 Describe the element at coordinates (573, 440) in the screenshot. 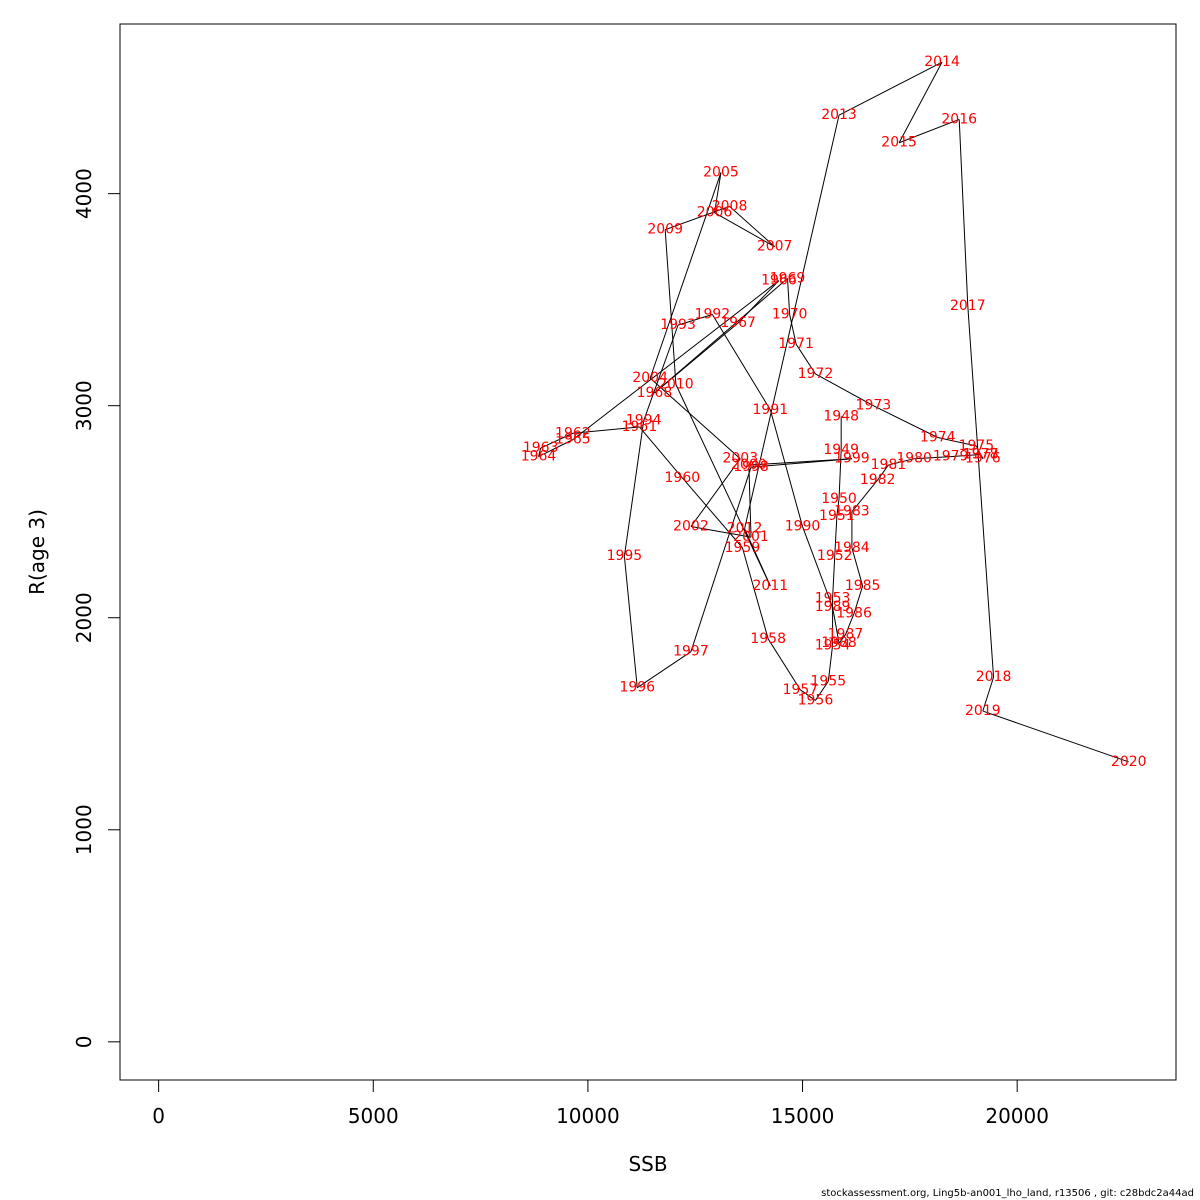

I see `year-label-1965: 1965` at that location.